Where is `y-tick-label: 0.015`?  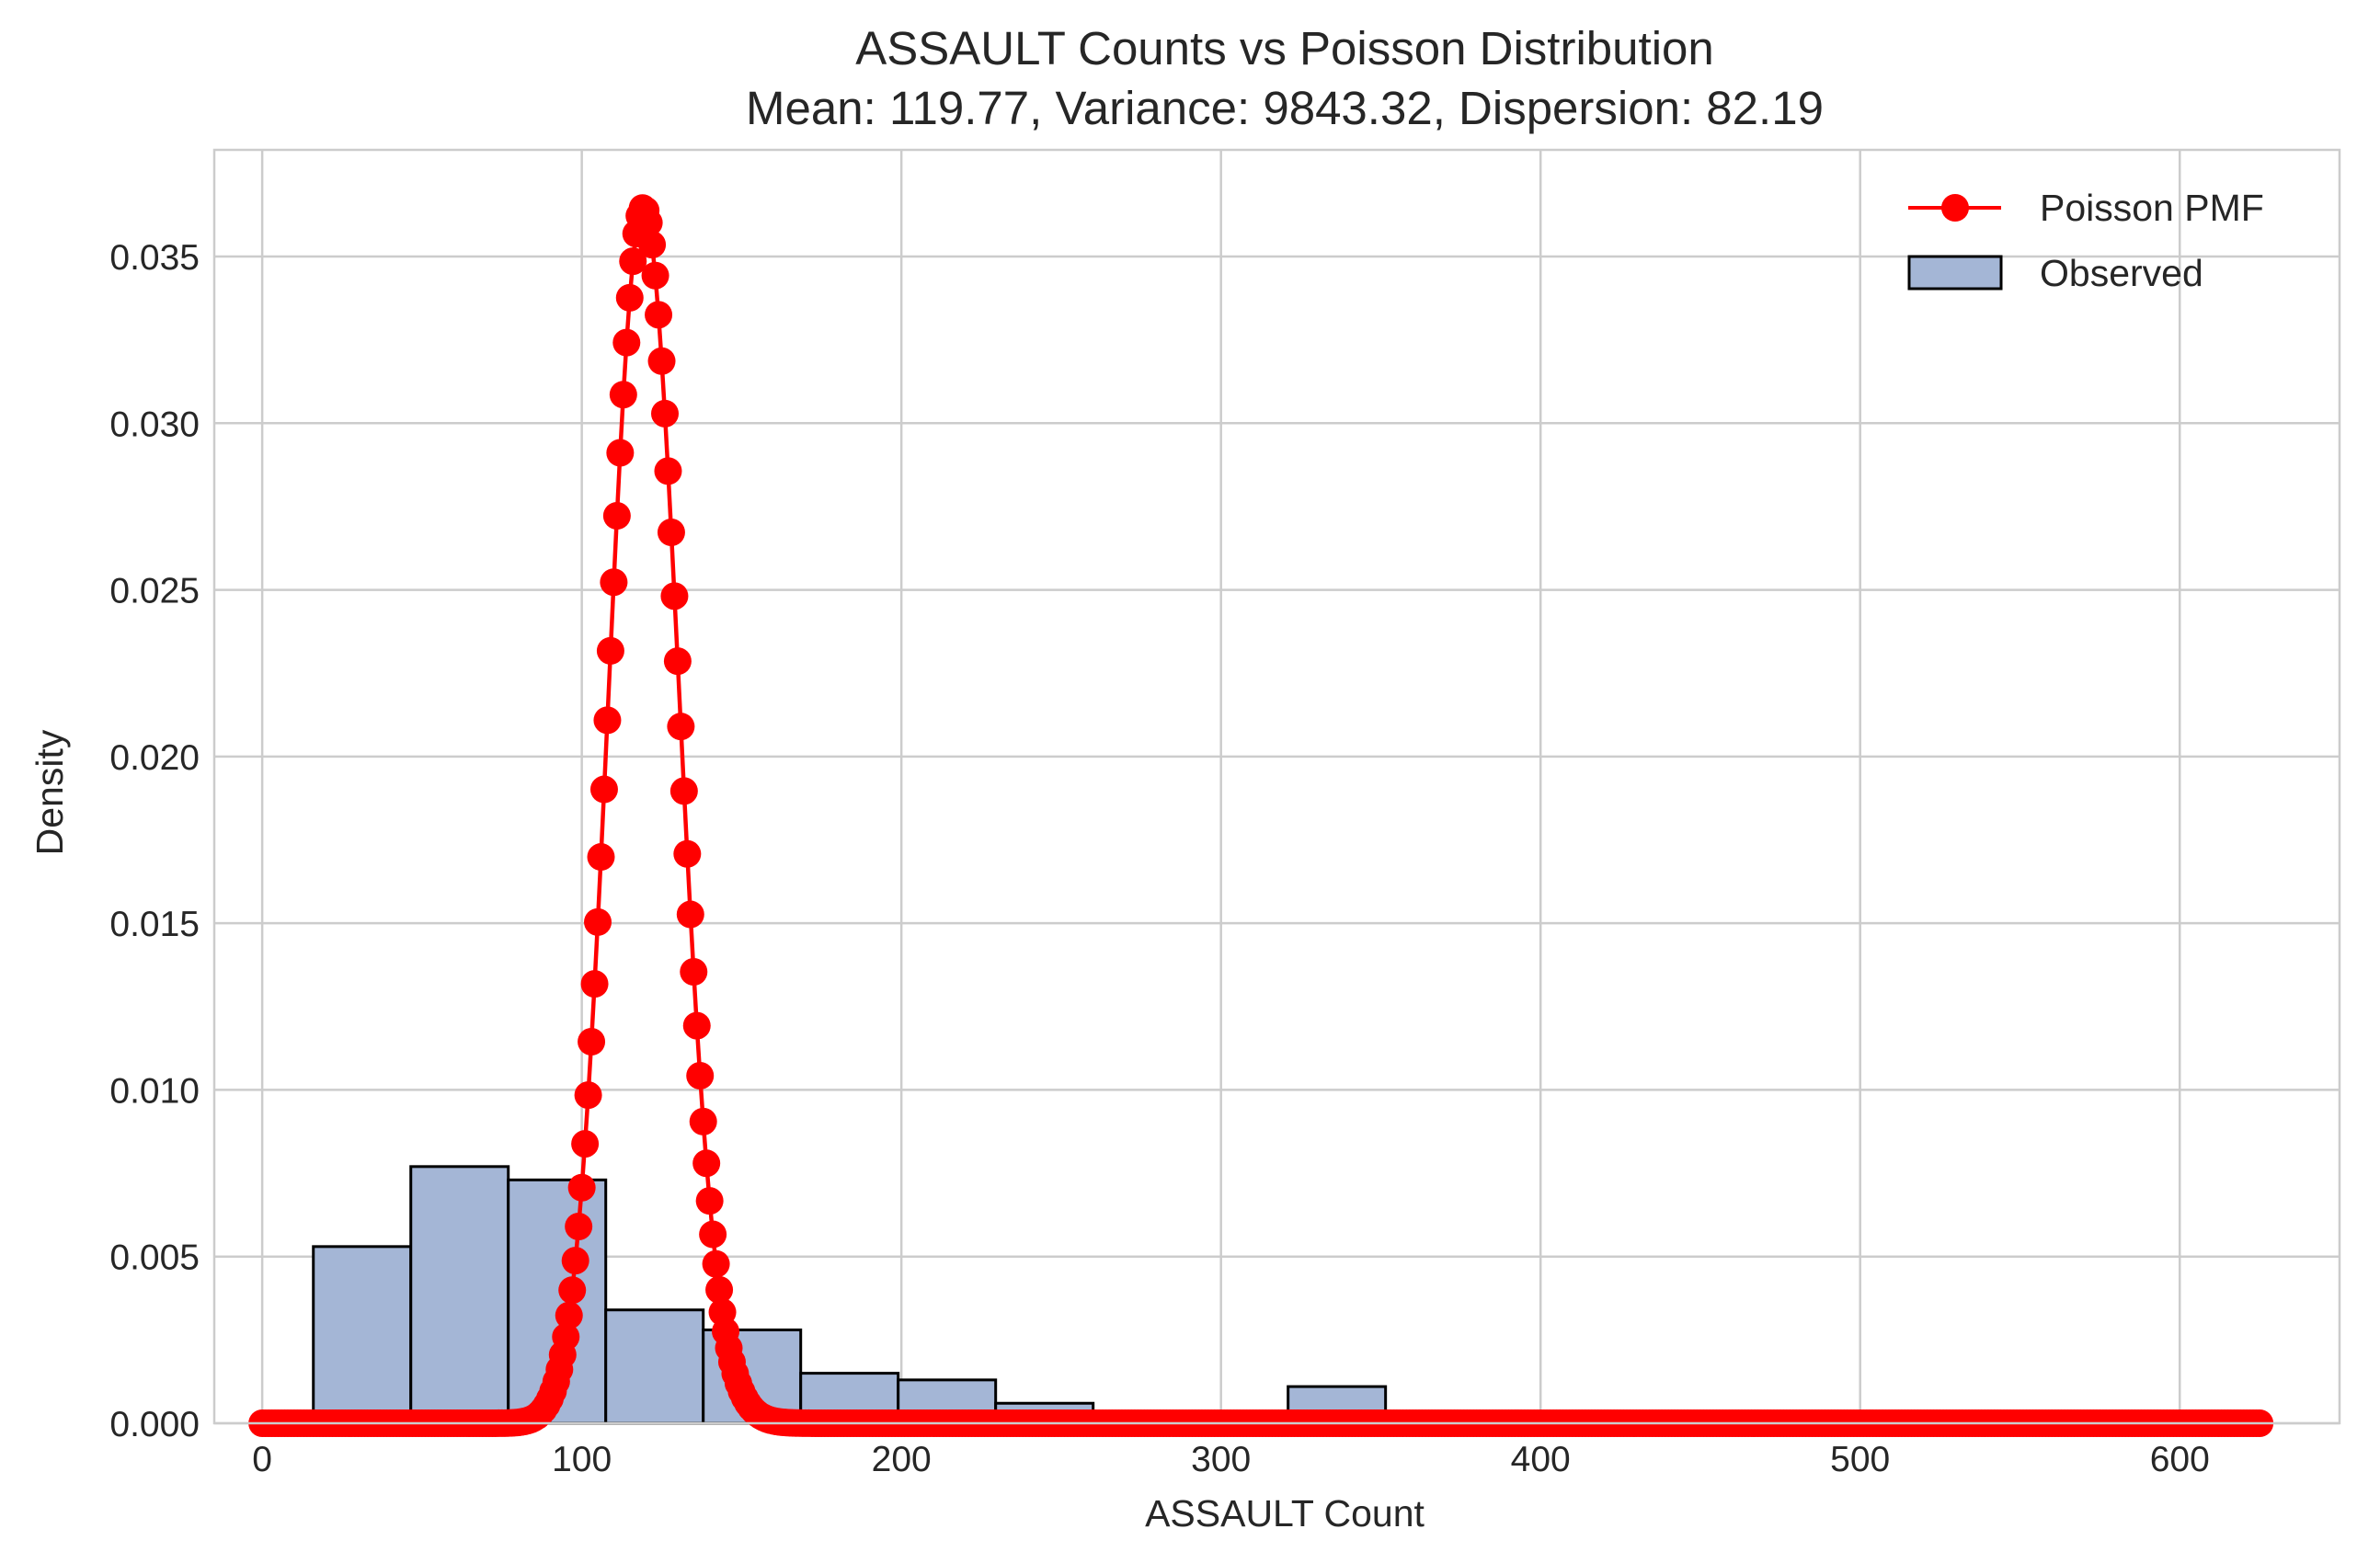 y-tick-label: 0.015 is located at coordinates (154, 924).